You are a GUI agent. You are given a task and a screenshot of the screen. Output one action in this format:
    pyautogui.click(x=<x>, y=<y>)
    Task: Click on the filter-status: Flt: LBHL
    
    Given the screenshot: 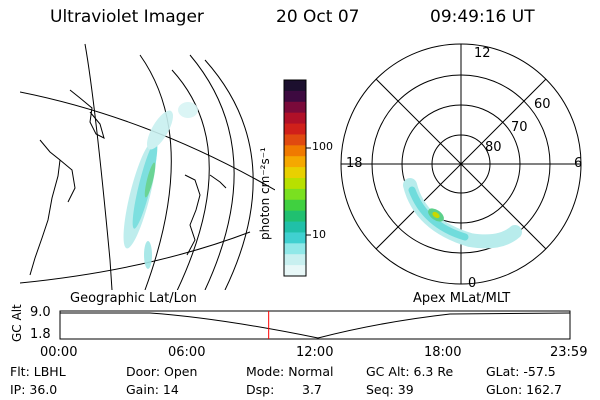 What is the action you would take?
    pyautogui.click(x=38, y=371)
    